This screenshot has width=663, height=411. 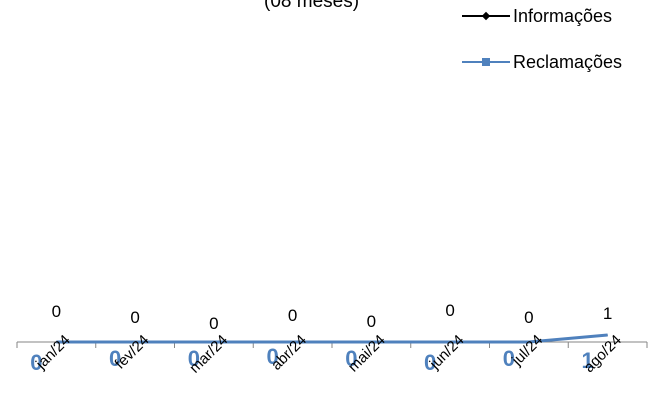 I want to click on legend-item-informacoes: Informações, so click(x=542, y=16).